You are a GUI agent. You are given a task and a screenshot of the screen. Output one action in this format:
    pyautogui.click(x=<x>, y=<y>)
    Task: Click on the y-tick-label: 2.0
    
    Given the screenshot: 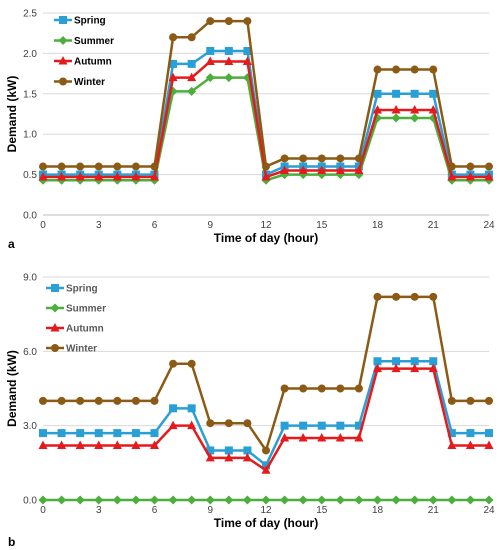 What is the action you would take?
    pyautogui.click(x=30, y=54)
    